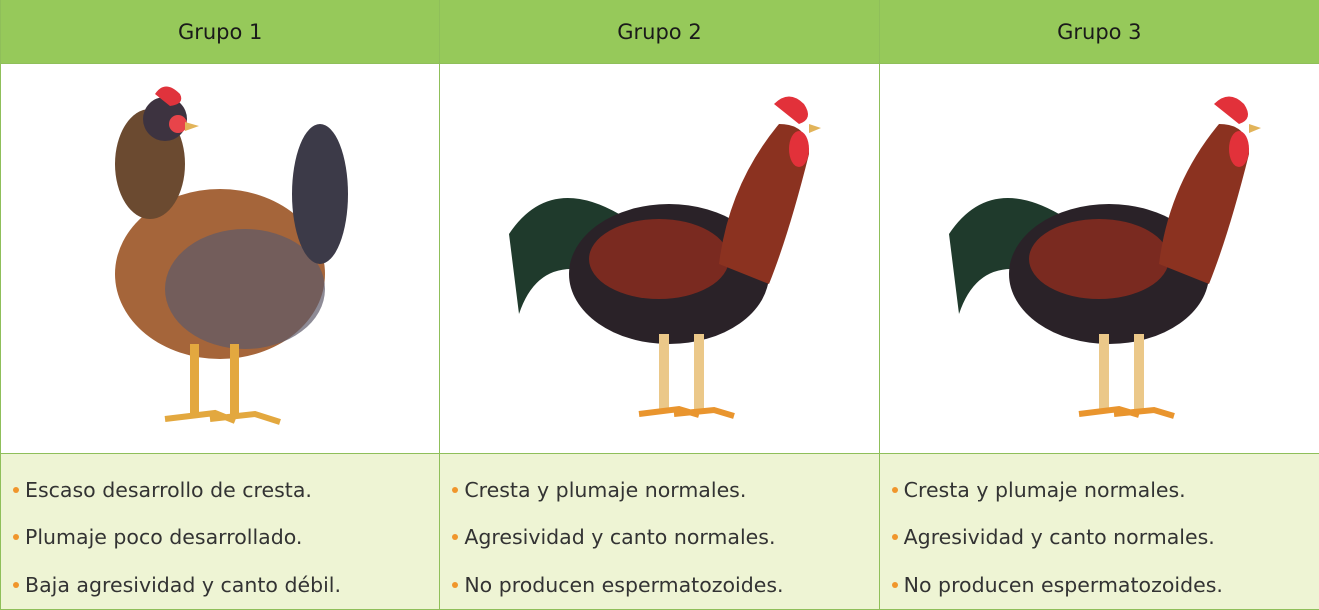  I want to click on bullet-item: Plumaje poco desarrollado., so click(226, 538).